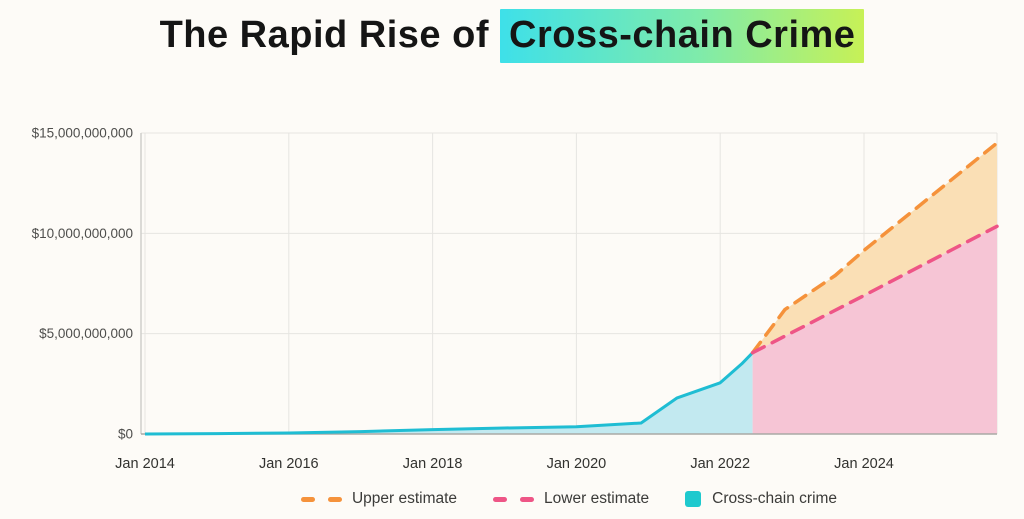 The height and width of the screenshot is (519, 1024). I want to click on svg-text: Jan 2022, so click(720, 464).